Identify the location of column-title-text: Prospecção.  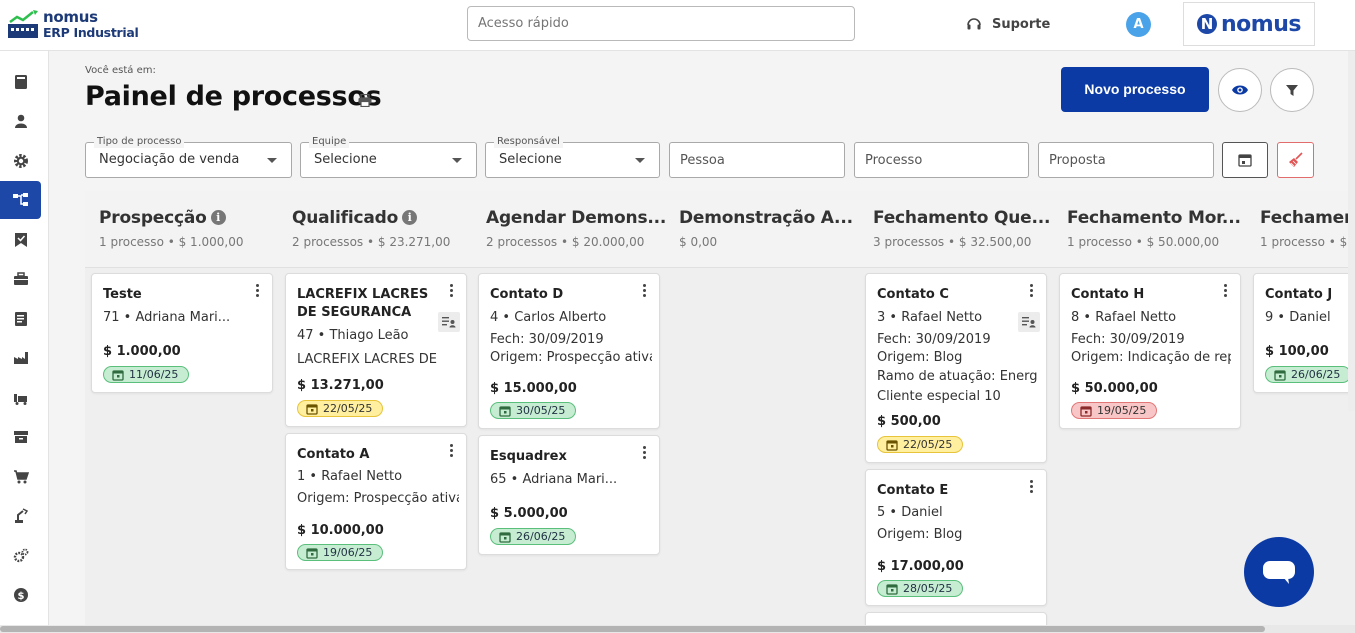
(153, 218).